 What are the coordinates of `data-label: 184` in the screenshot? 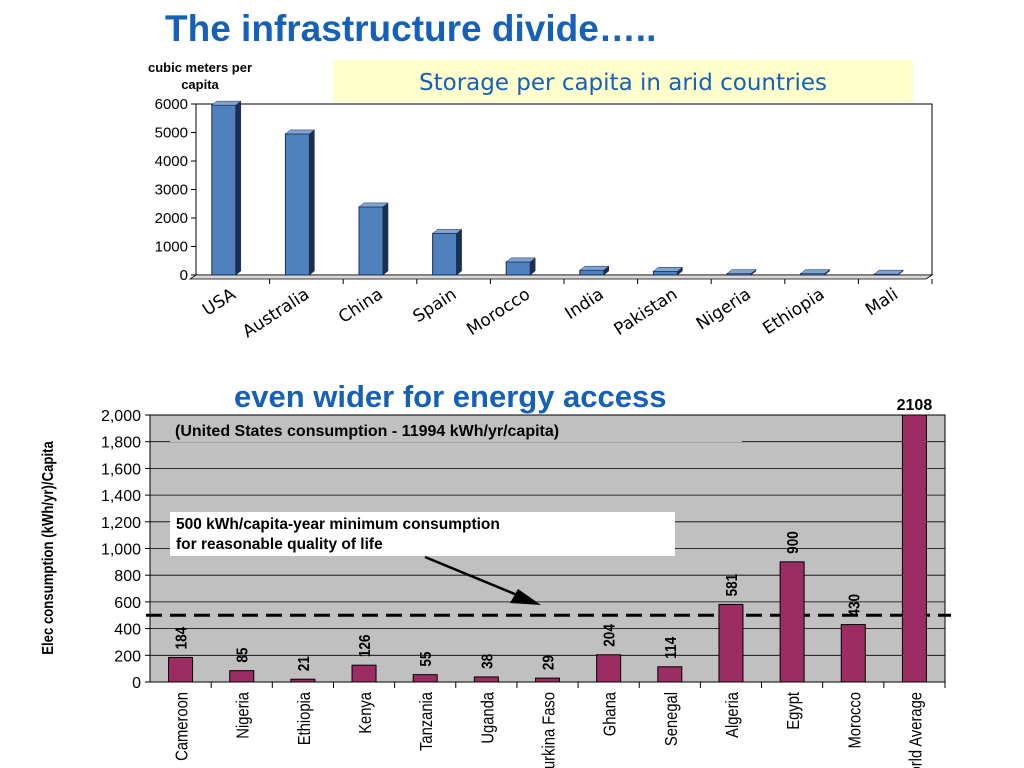 It's located at (182, 637).